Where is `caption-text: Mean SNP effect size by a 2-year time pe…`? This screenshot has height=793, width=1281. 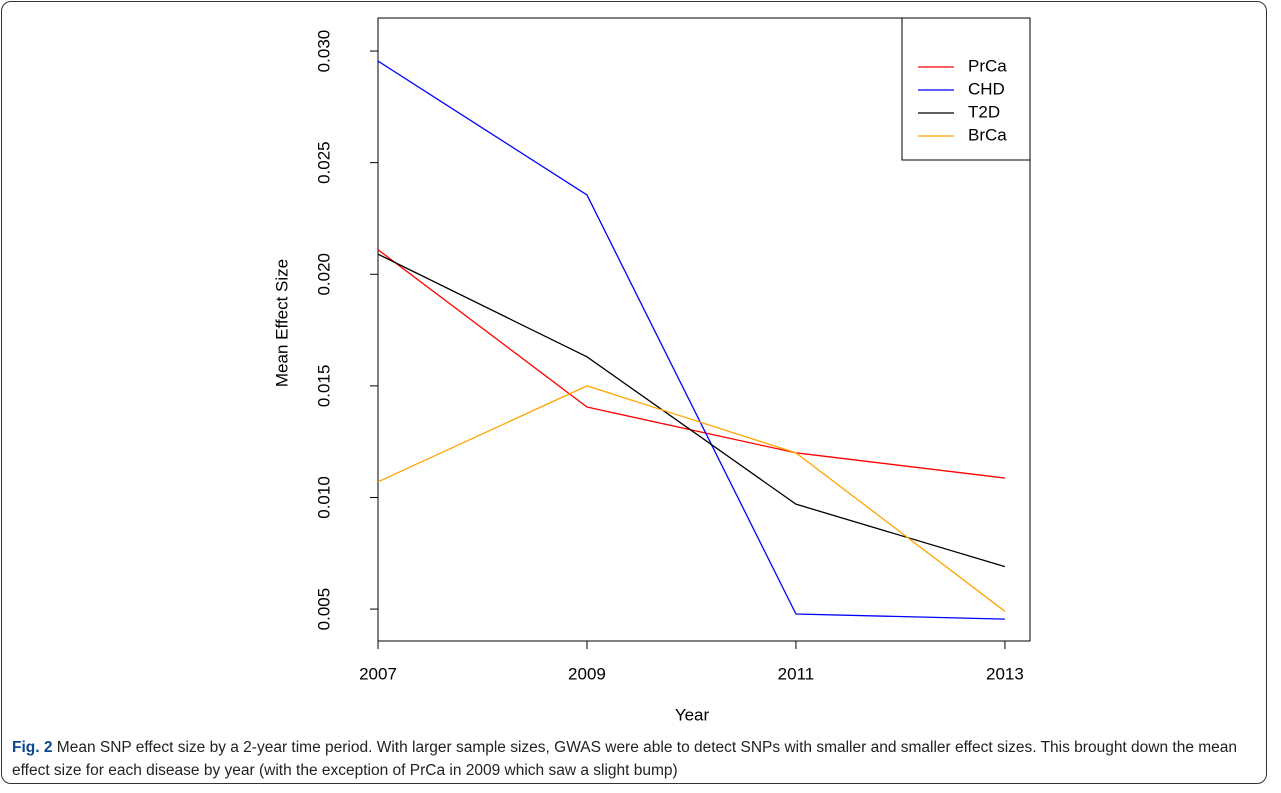
caption-text: Mean SNP effect size by a 2-year time pe… is located at coordinates (625, 759).